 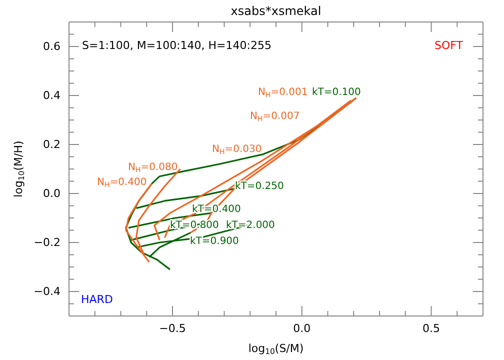 What do you see at coordinates (47, 243) in the screenshot?
I see `y-tick-label: −0.2` at bounding box center [47, 243].